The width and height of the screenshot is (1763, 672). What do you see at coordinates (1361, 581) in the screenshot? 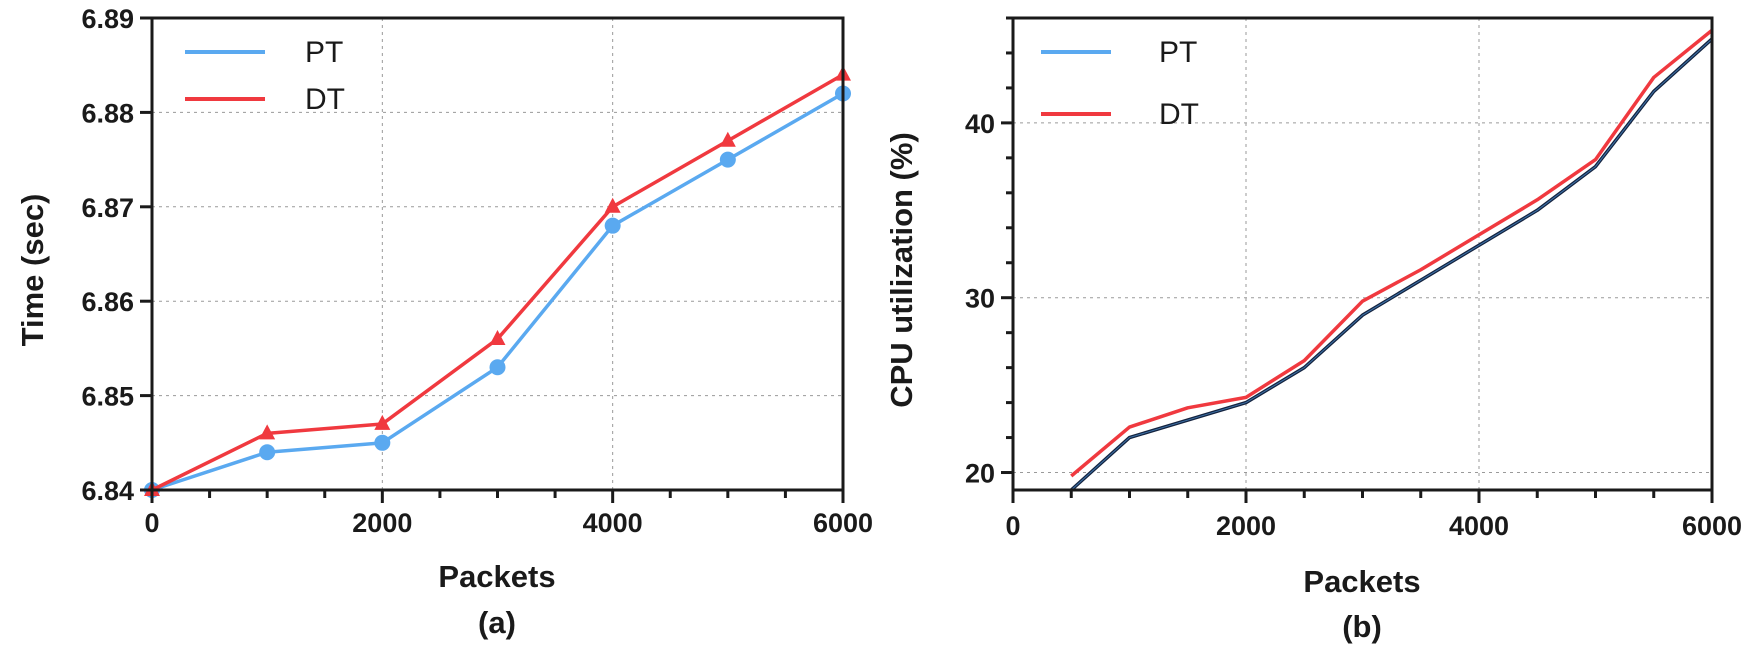
I see `x-axis-label-b: Packets` at bounding box center [1361, 581].